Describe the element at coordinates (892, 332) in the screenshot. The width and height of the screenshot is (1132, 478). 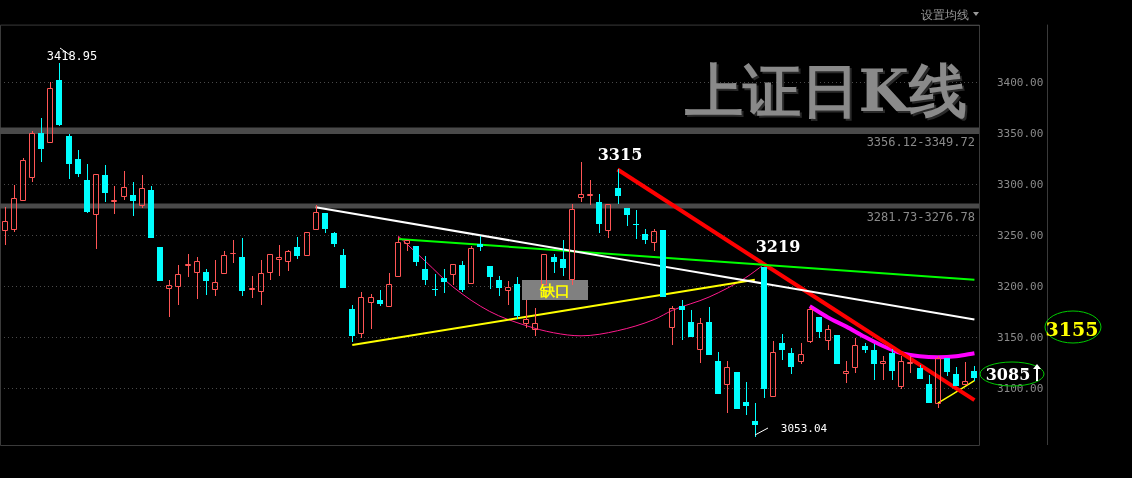
I see `line-series` at that location.